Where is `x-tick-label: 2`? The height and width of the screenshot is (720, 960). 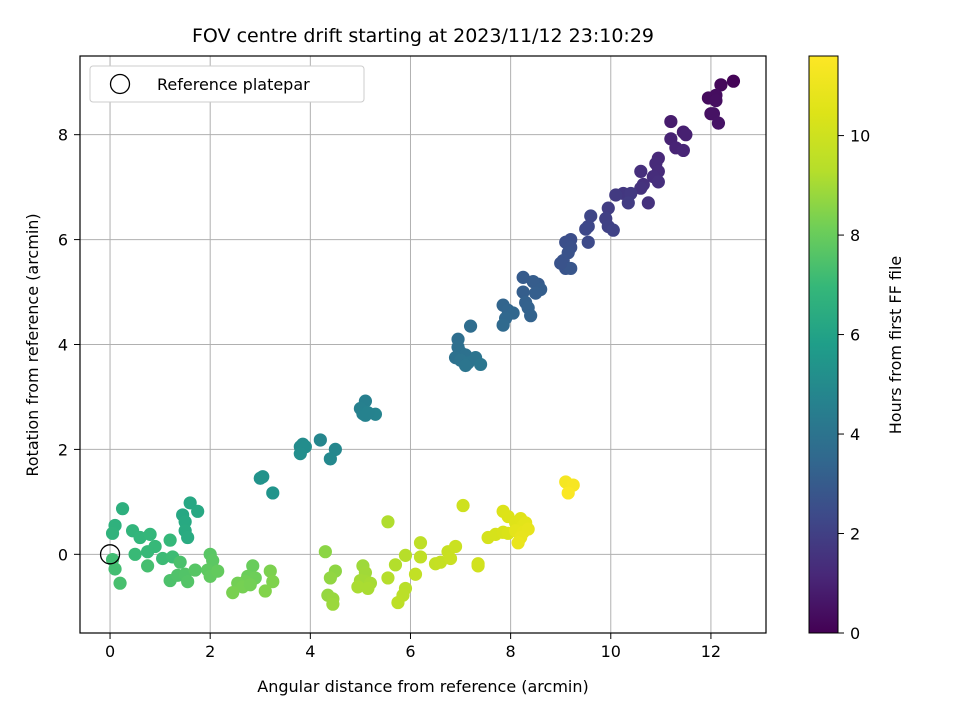 x-tick-label: 2 is located at coordinates (210, 651).